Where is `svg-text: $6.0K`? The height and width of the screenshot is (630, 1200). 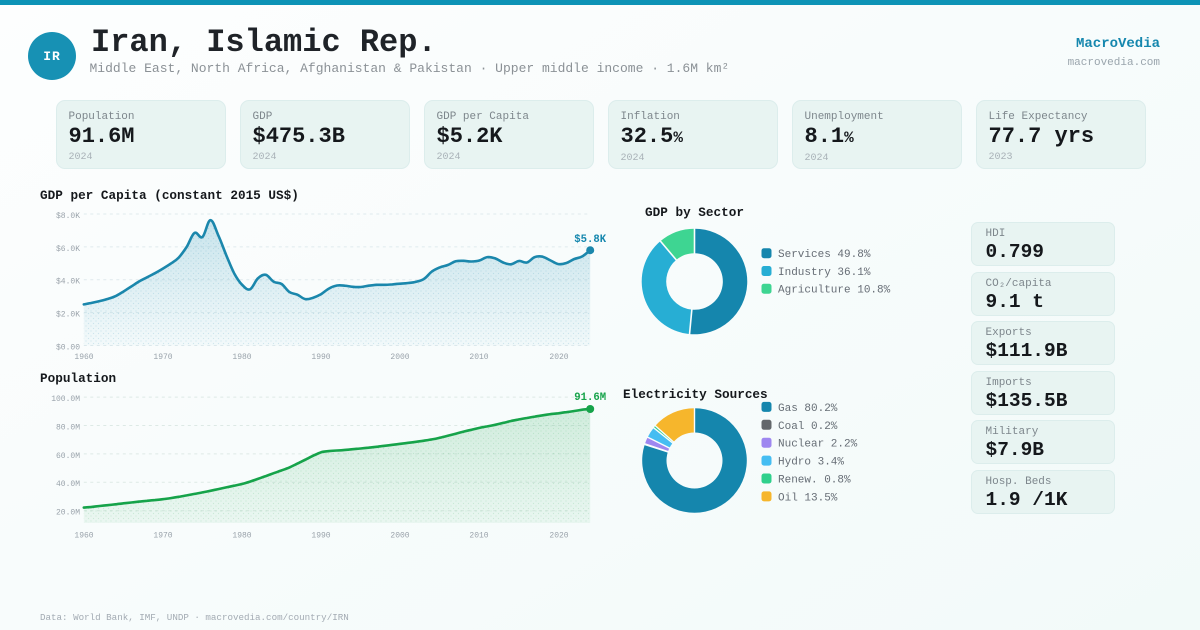
svg-text: $6.0K is located at coordinates (68, 249).